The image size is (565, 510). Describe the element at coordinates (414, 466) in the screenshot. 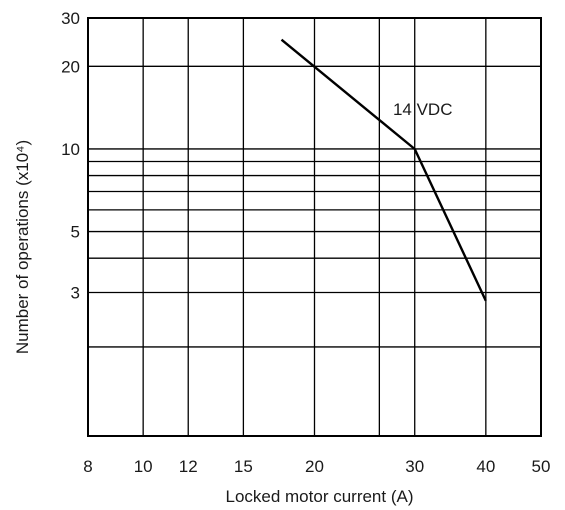

I see `x-tick-label: 30` at that location.